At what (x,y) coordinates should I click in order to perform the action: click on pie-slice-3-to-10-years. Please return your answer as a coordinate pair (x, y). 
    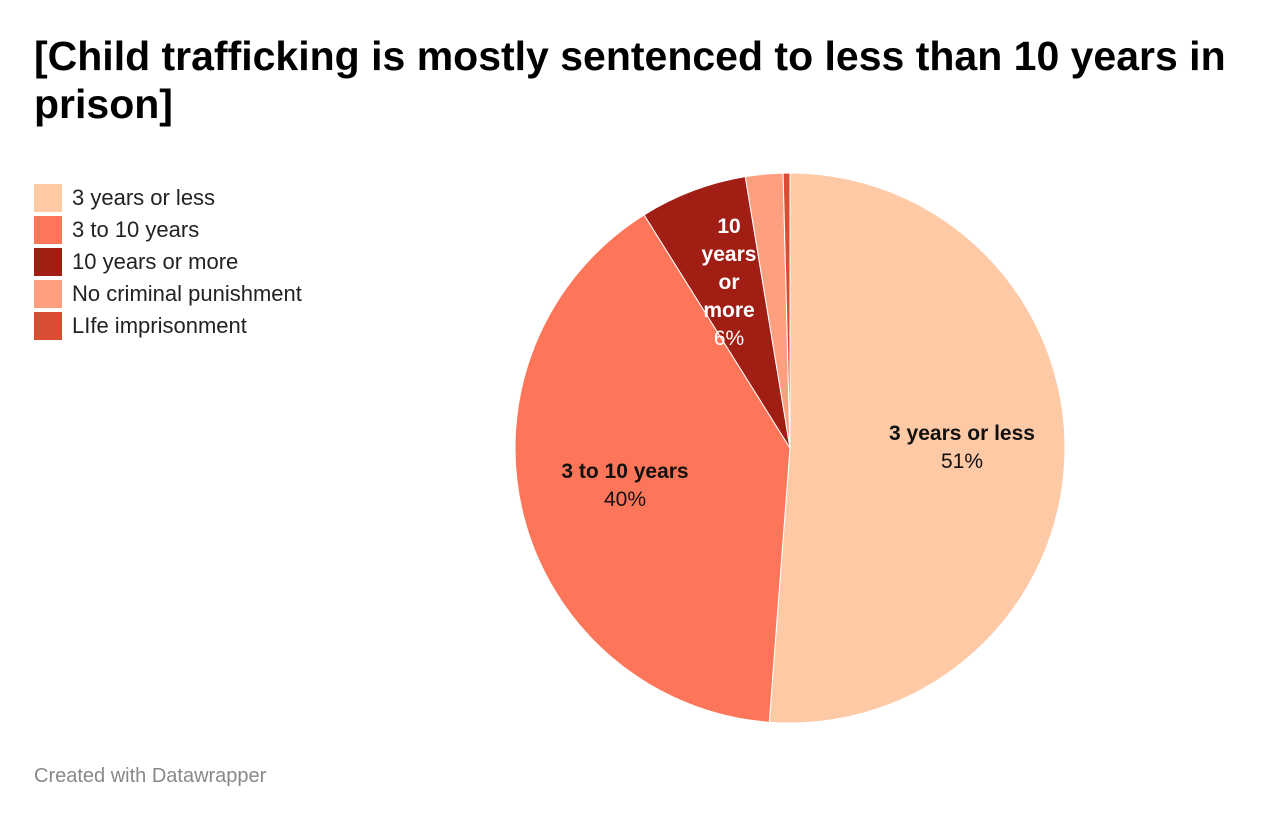
    Looking at the image, I should click on (652, 468).